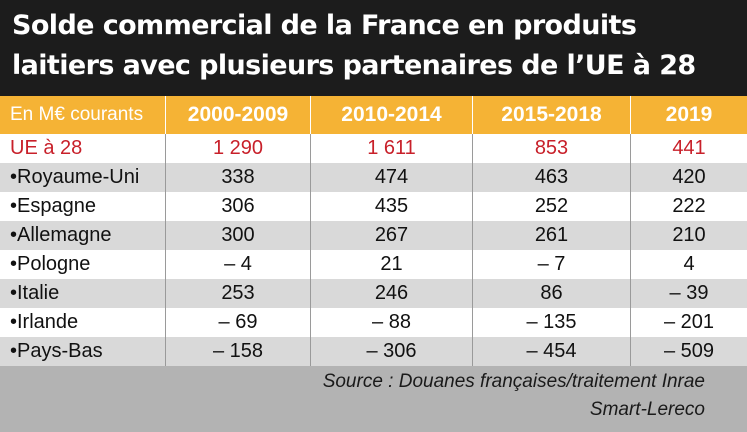 This screenshot has width=747, height=432. I want to click on table-cell: 86, so click(551, 293).